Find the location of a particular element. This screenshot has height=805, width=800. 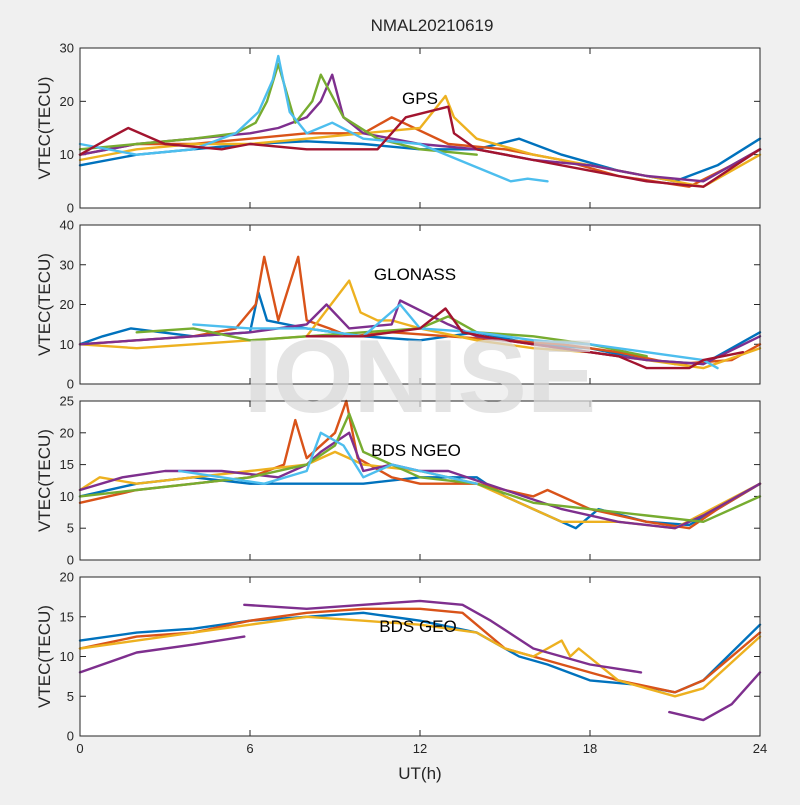

y-tick-label-2-3: 15 is located at coordinates (67, 464).